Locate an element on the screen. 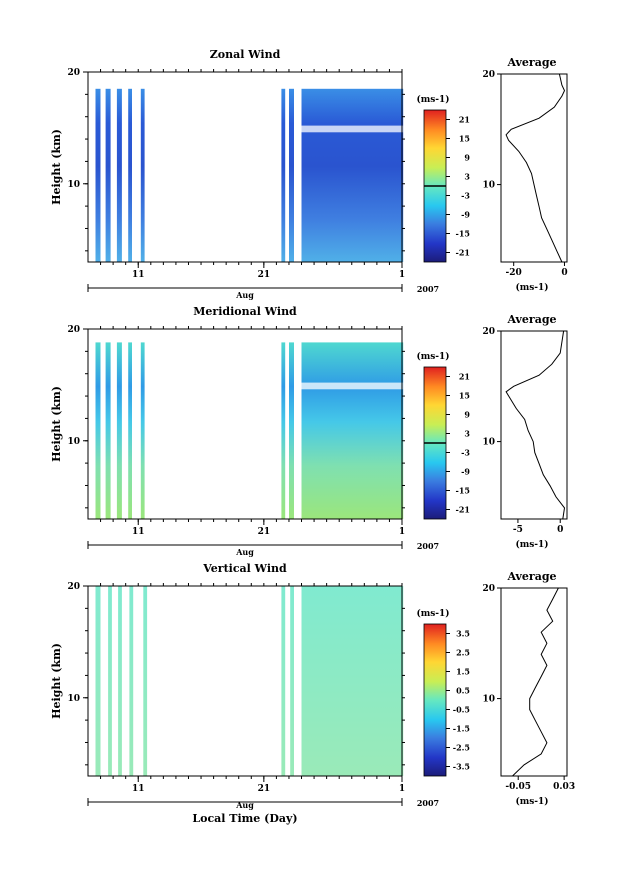 The width and height of the screenshot is (622, 876). heatmap-zonal is located at coordinates (249, 175).